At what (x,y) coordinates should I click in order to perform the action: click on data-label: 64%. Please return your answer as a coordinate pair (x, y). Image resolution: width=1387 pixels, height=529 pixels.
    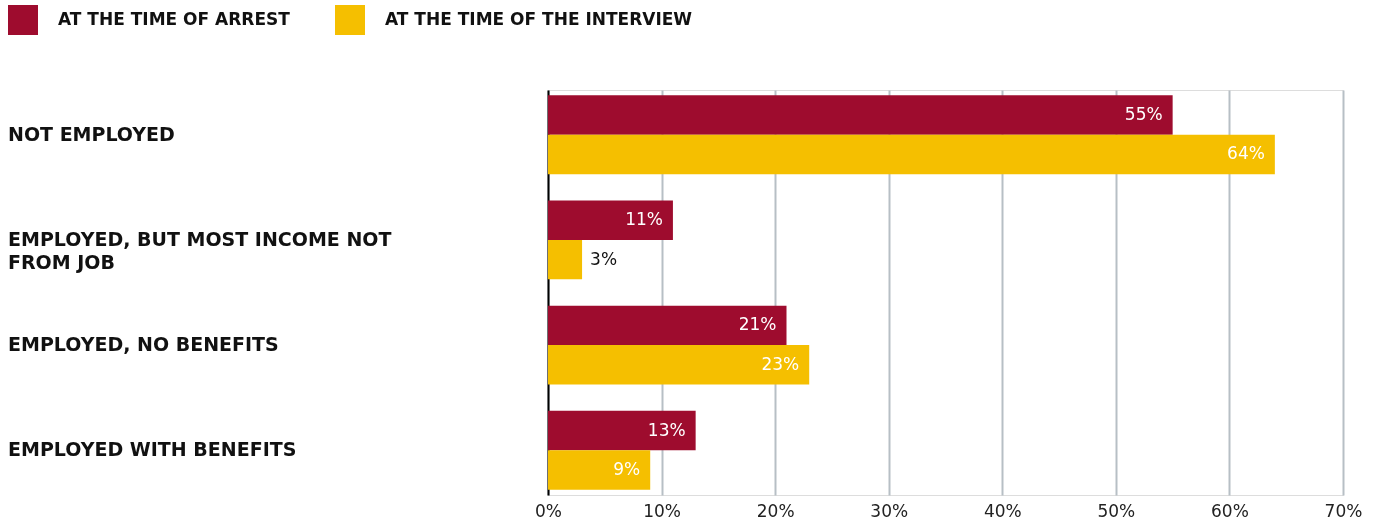
    Looking at the image, I should click on (1246, 153).